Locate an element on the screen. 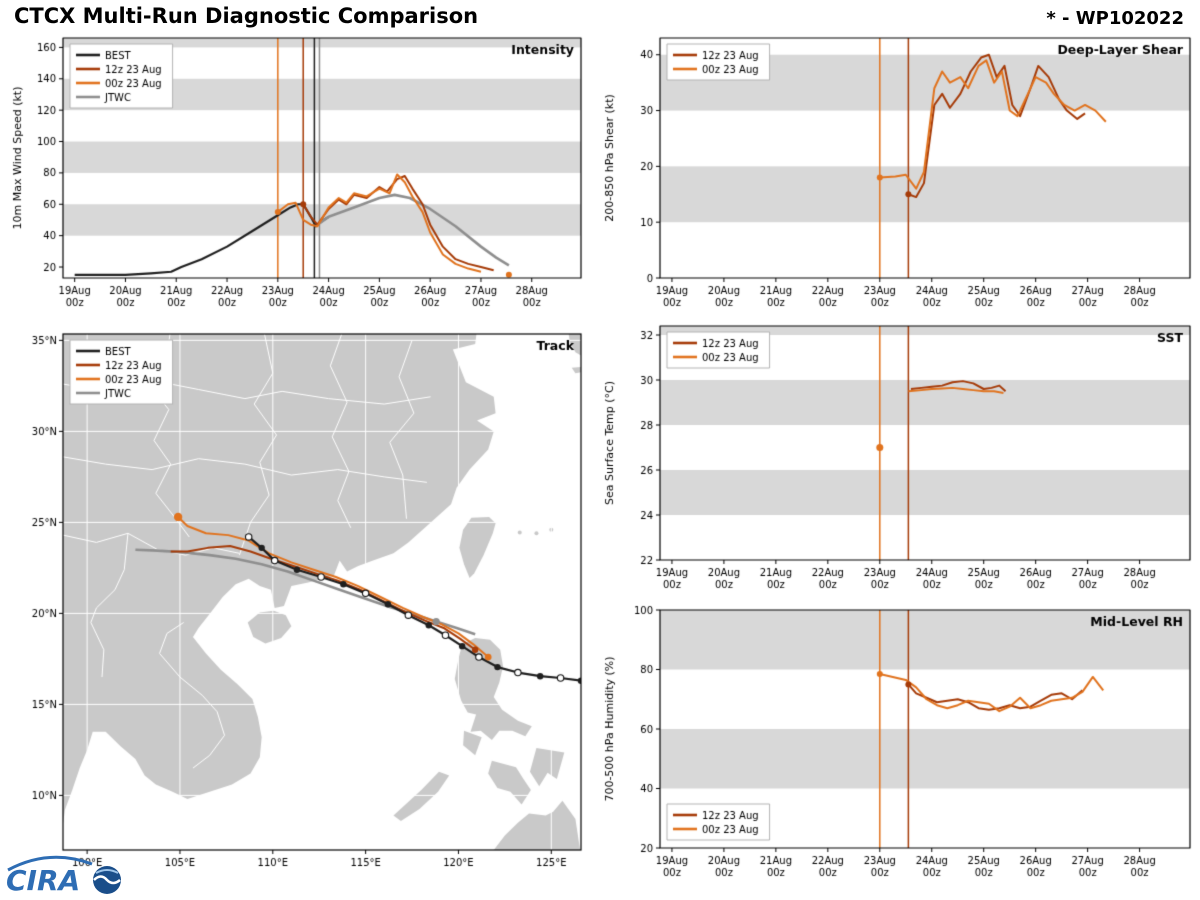 The height and width of the screenshot is (900, 1200). cira-logo-text: CIRA is located at coordinates (43, 880).